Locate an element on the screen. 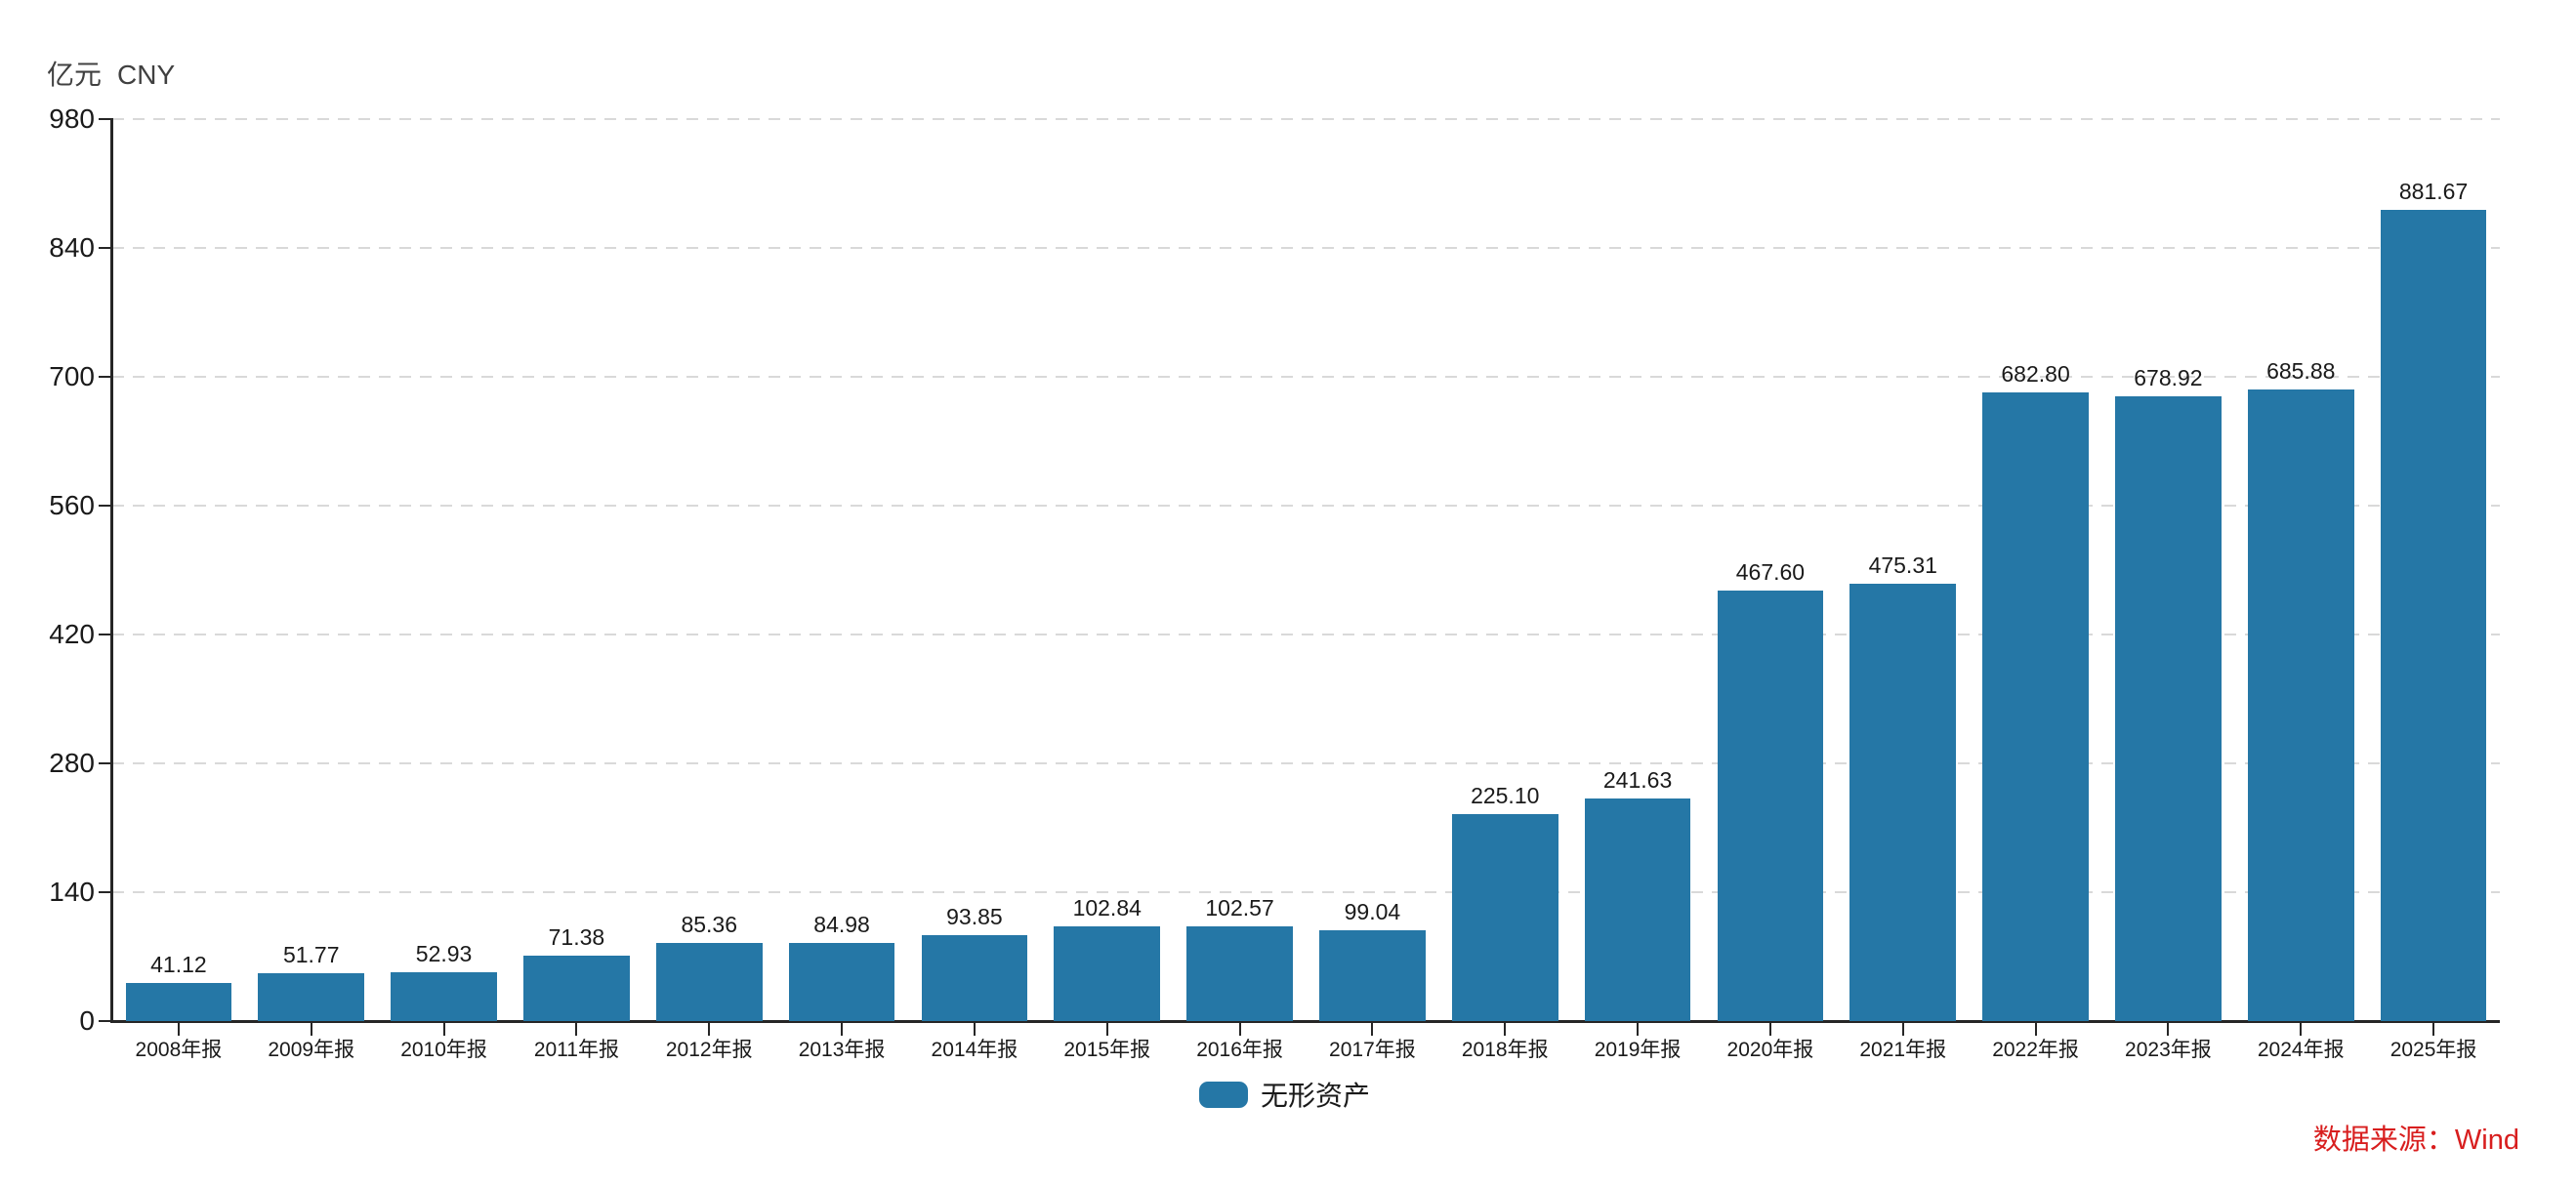 Image resolution: width=2576 pixels, height=1187 pixels. bar-value-label: 225.10 is located at coordinates (1506, 795).